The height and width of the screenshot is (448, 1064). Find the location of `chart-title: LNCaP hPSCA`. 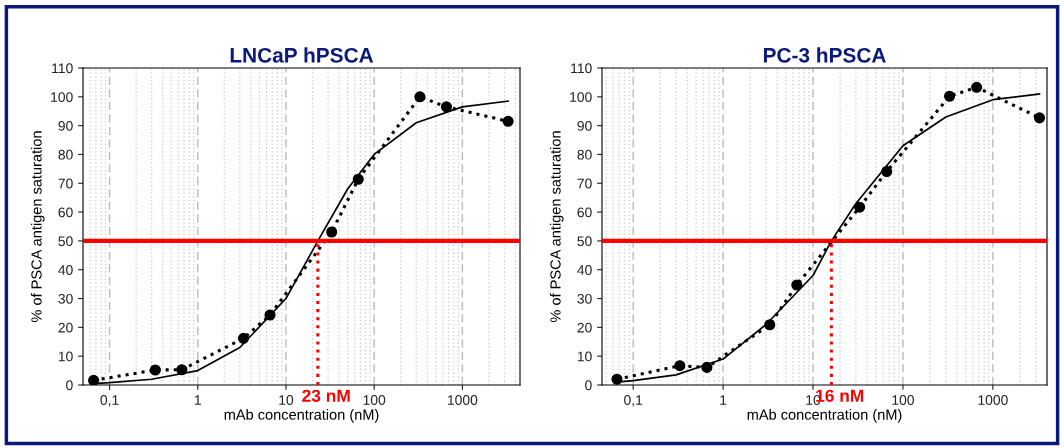

chart-title: LNCaP hPSCA is located at coordinates (302, 55).